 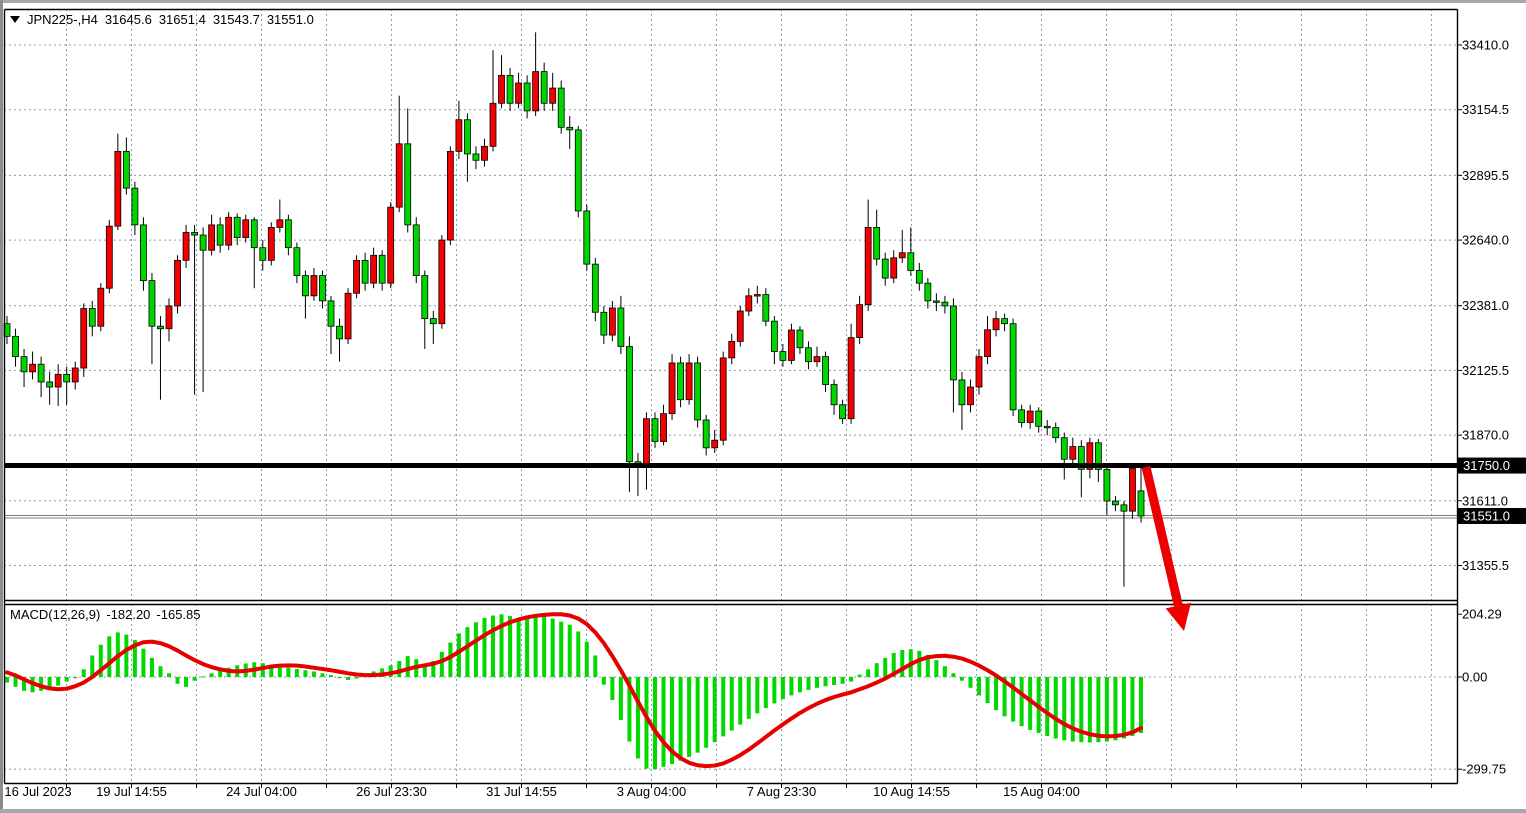 What do you see at coordinates (1178, 616) in the screenshot?
I see `arrow-head-icon` at bounding box center [1178, 616].